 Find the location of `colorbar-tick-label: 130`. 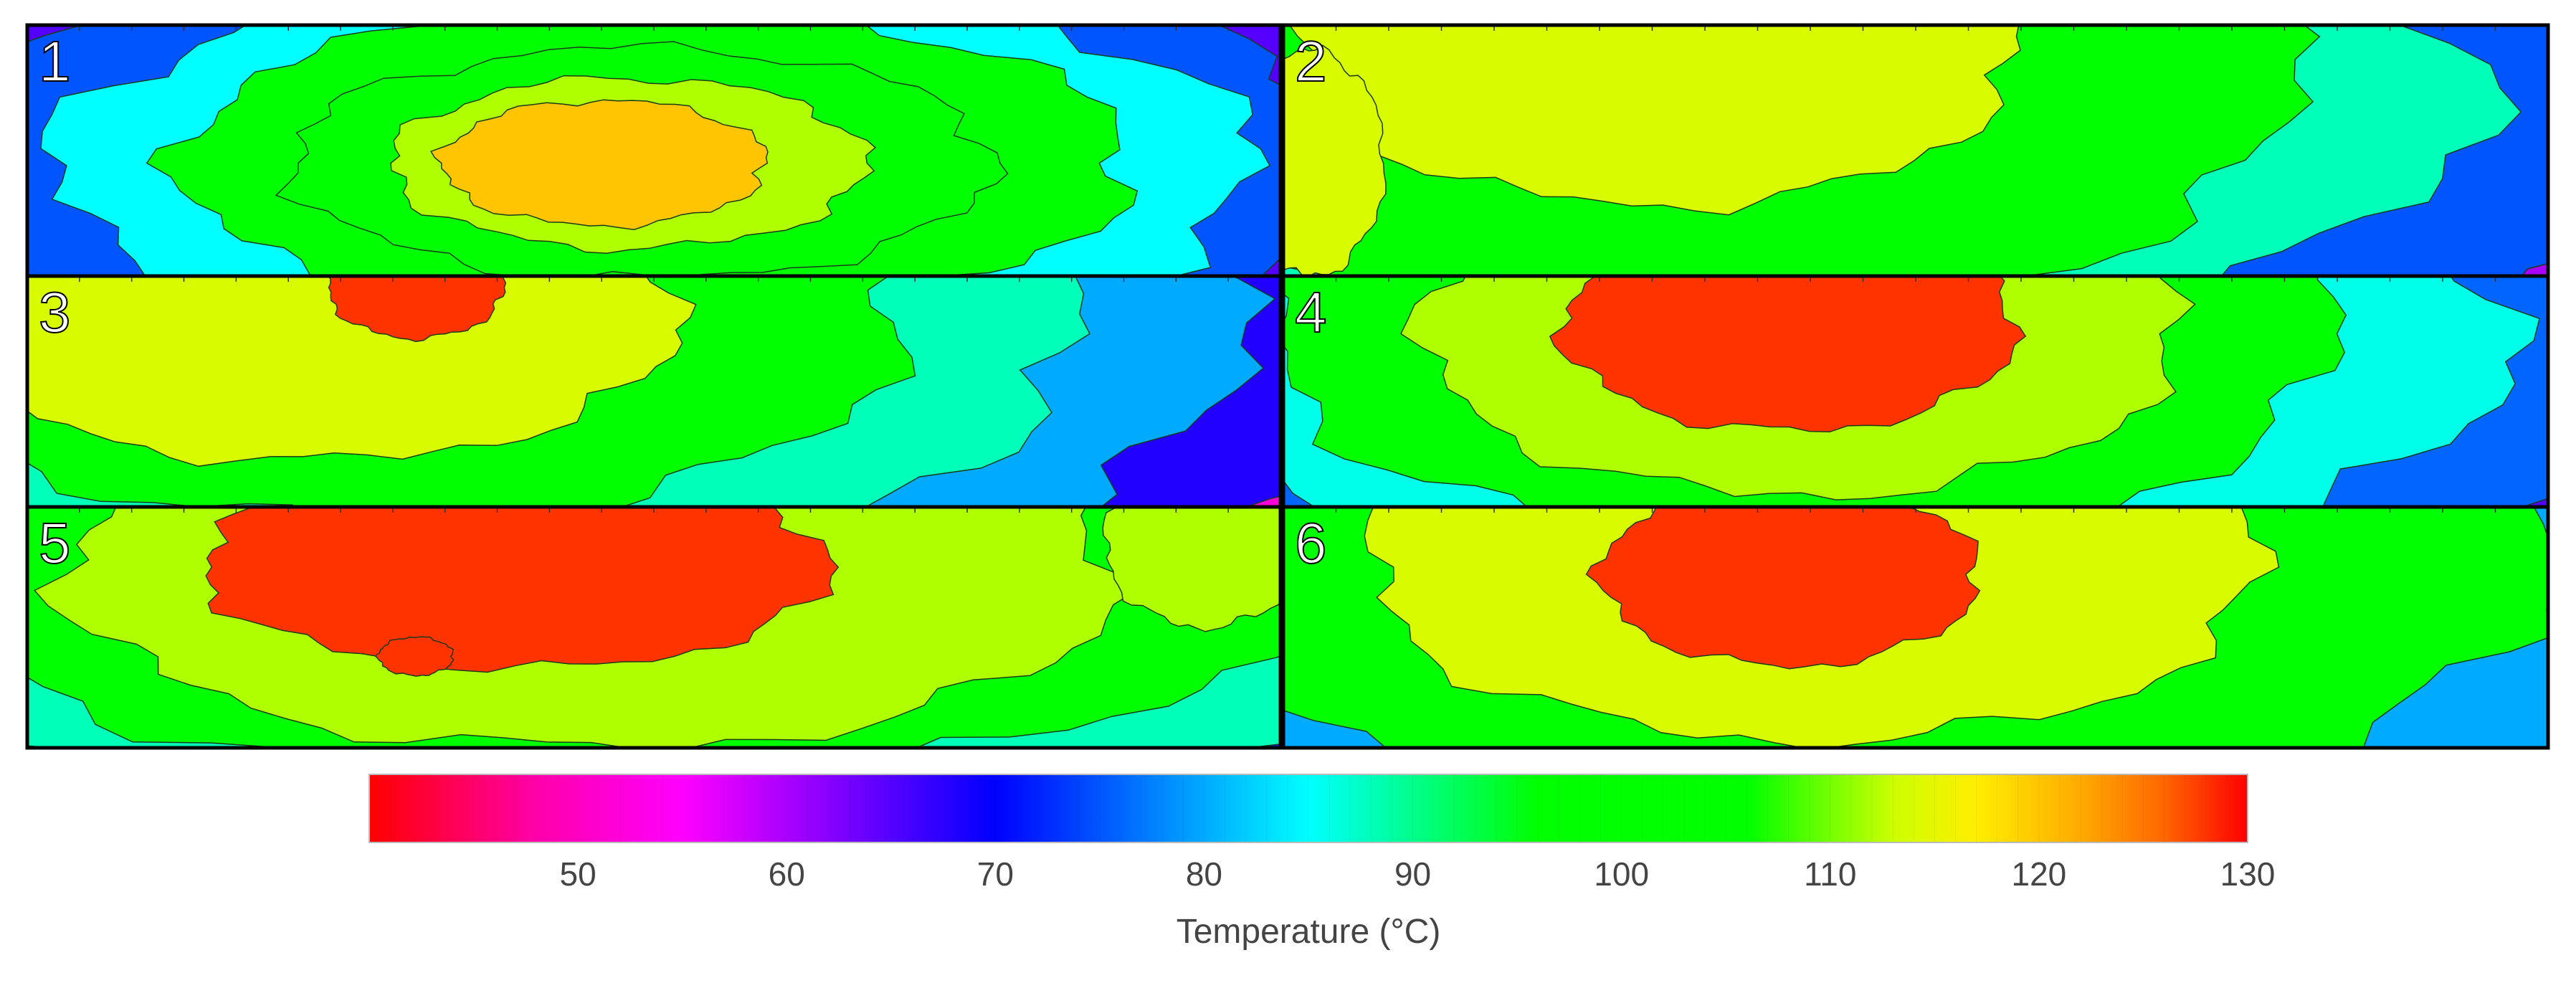

colorbar-tick-label: 130 is located at coordinates (2248, 874).